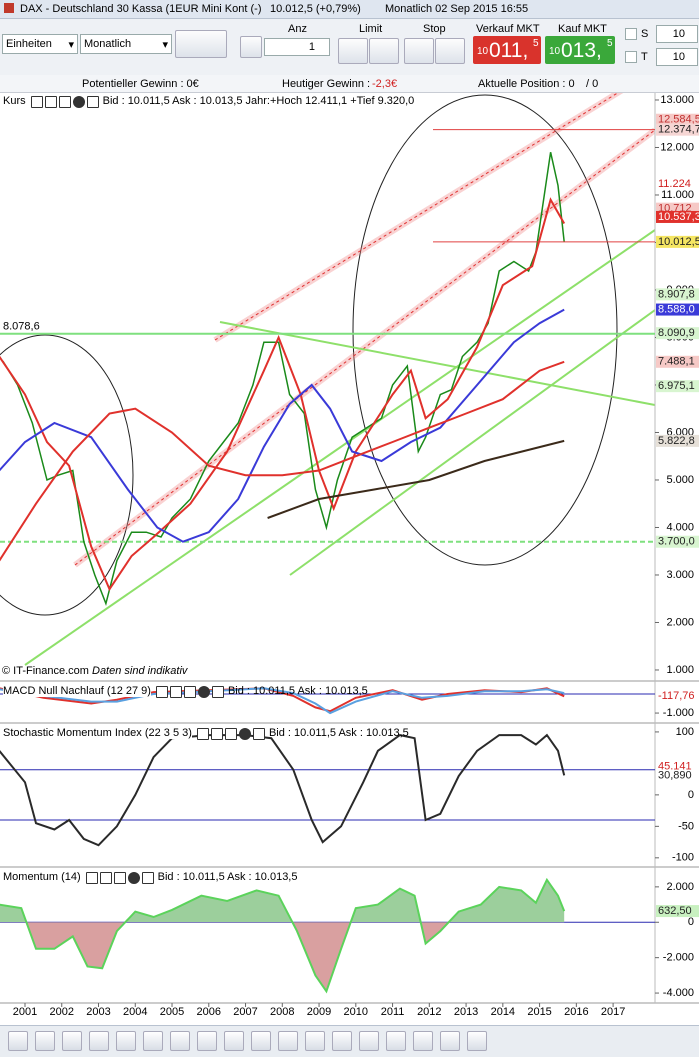 The image size is (699, 1057). Describe the element at coordinates (283, 790) in the screenshot. I see `plot` at that location.